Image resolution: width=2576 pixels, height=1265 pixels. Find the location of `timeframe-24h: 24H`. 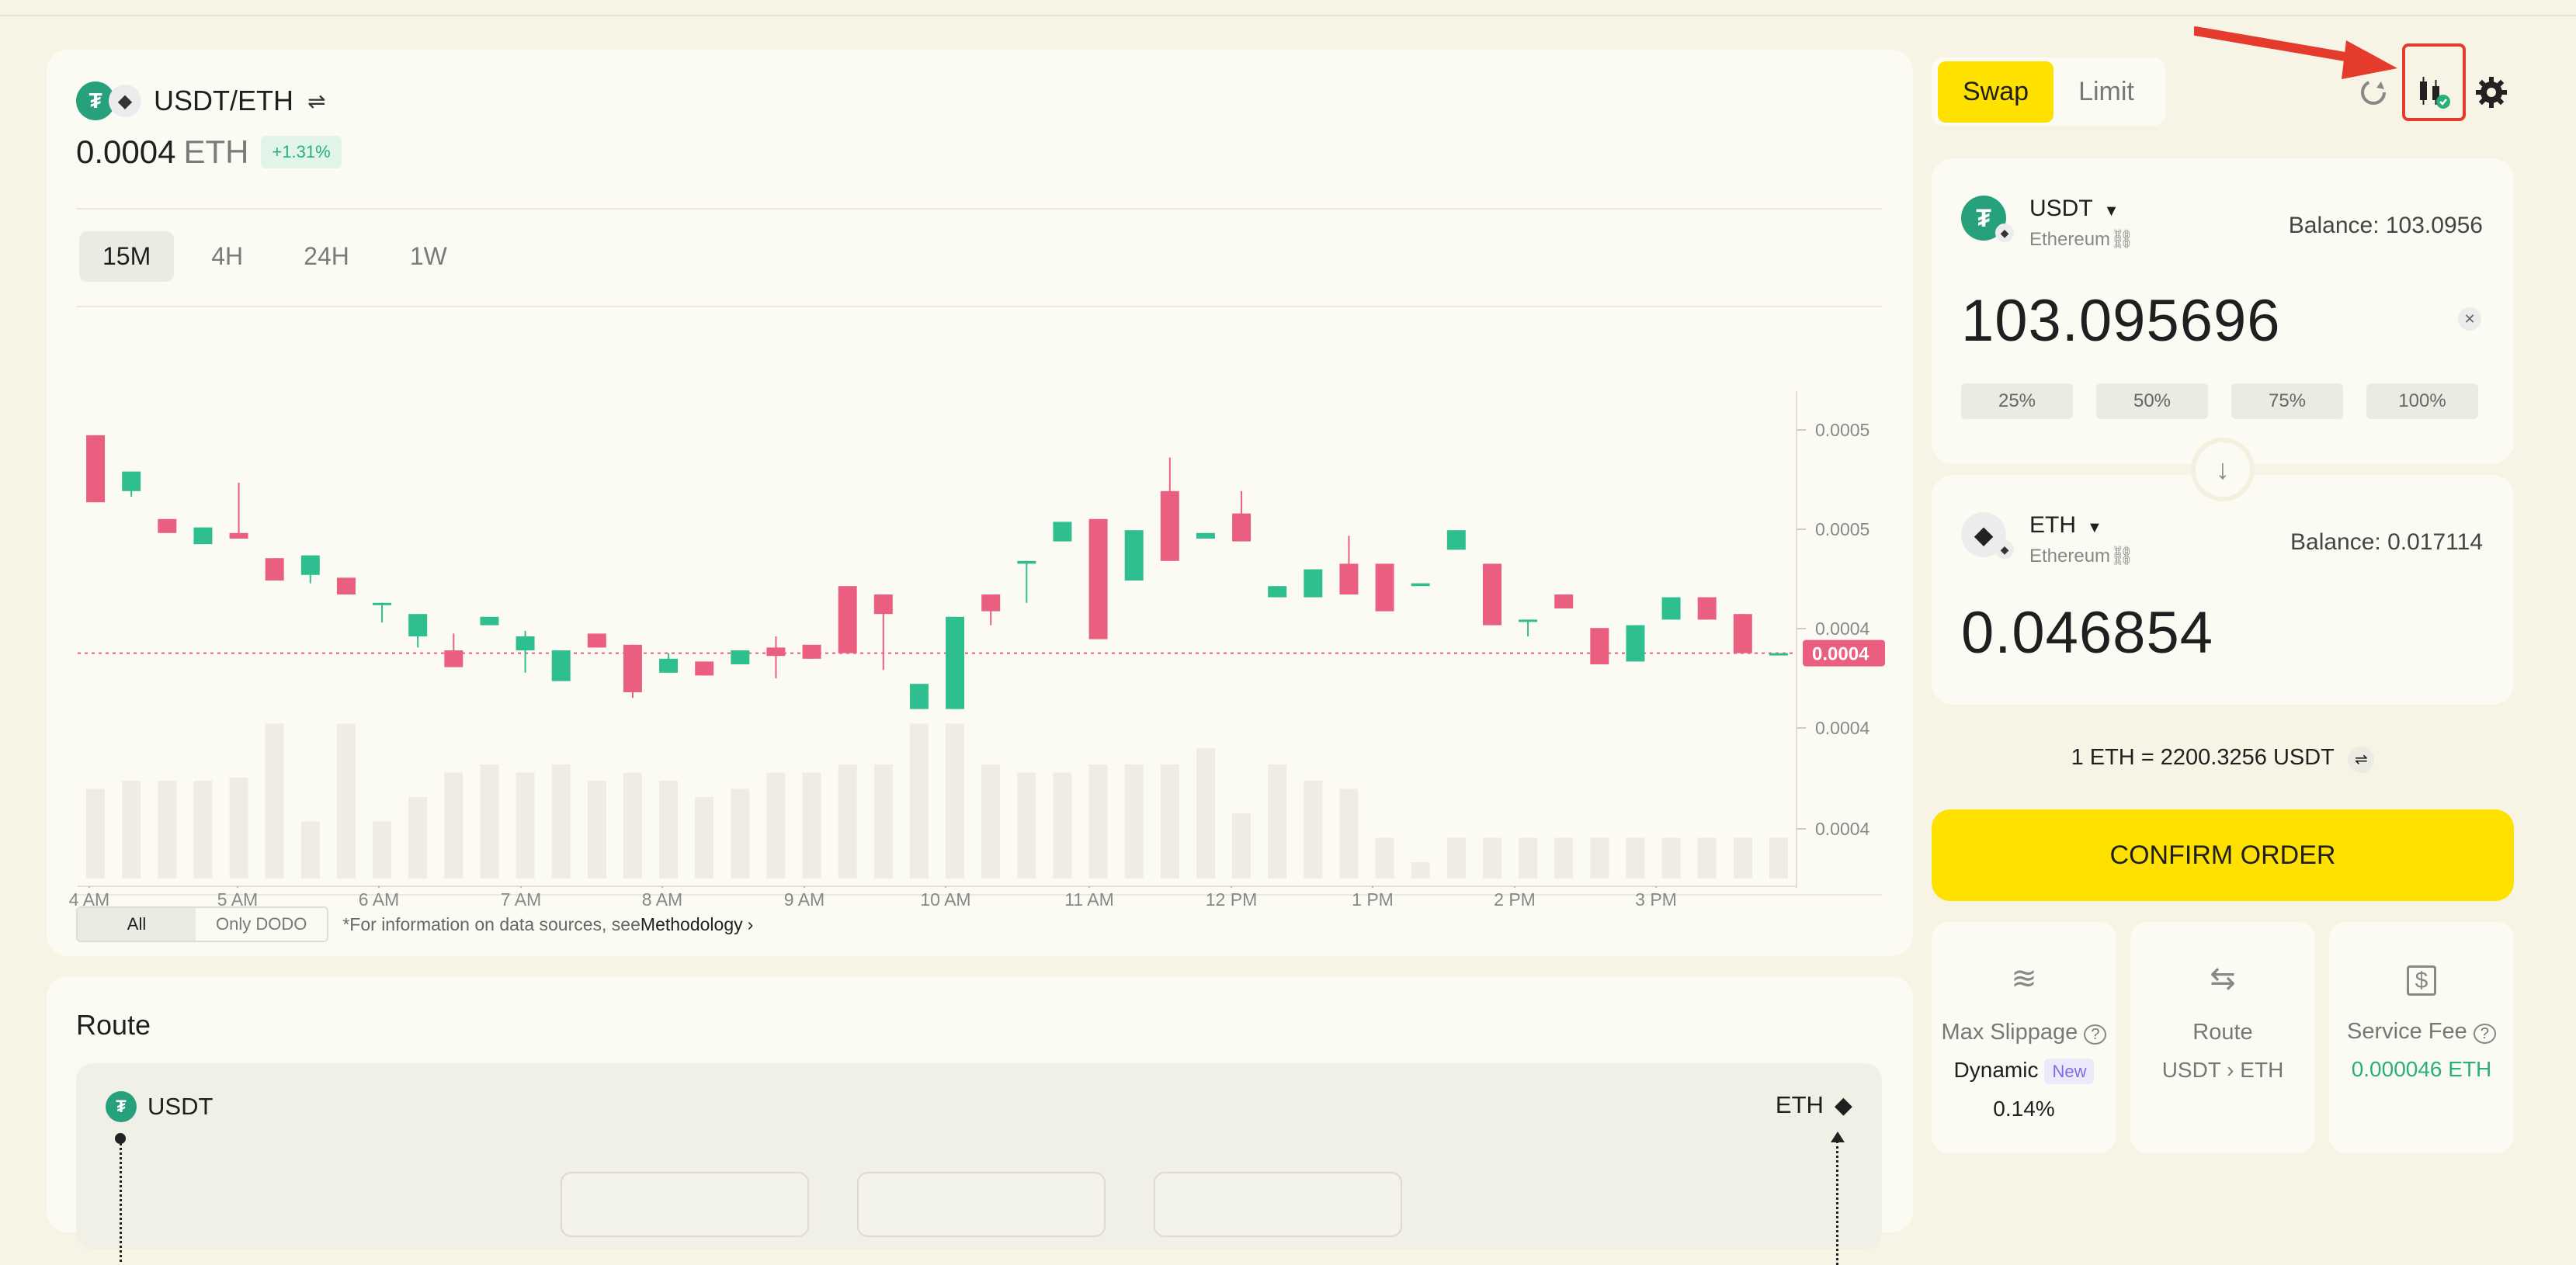

timeframe-24h: 24H is located at coordinates (326, 256).